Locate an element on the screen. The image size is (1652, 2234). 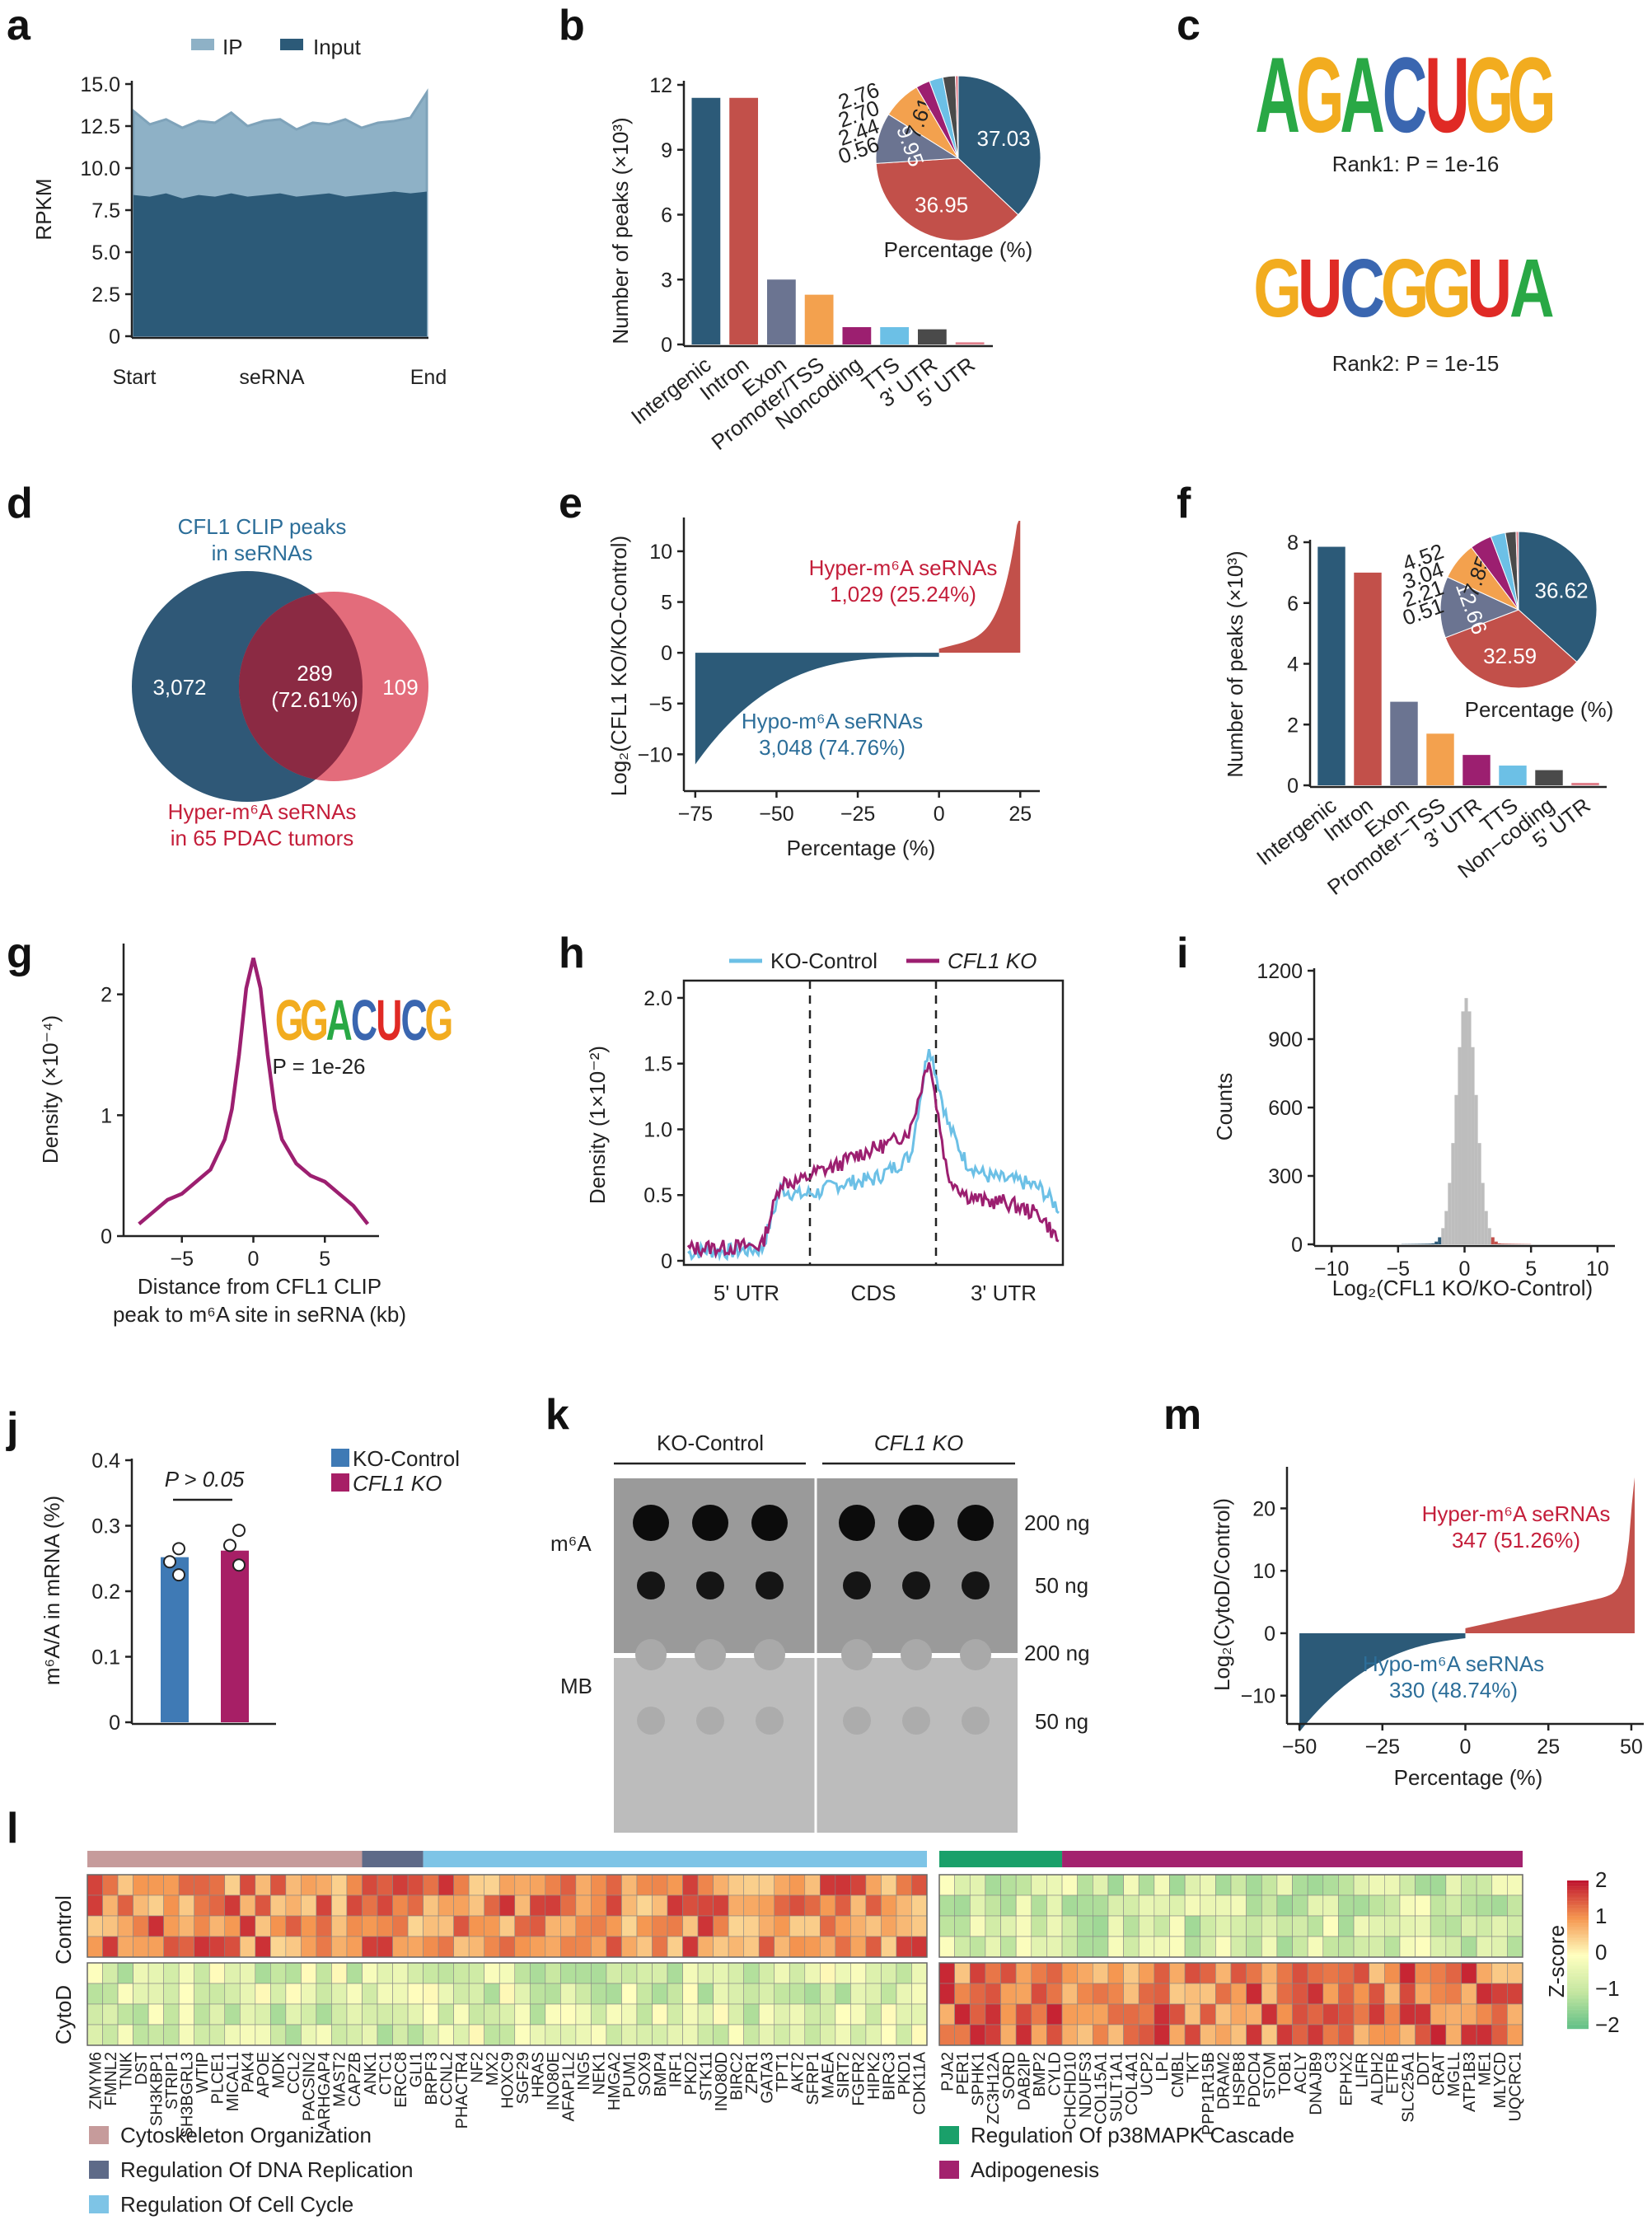
rank2-letter-U: U is located at coordinates (1490, 288).